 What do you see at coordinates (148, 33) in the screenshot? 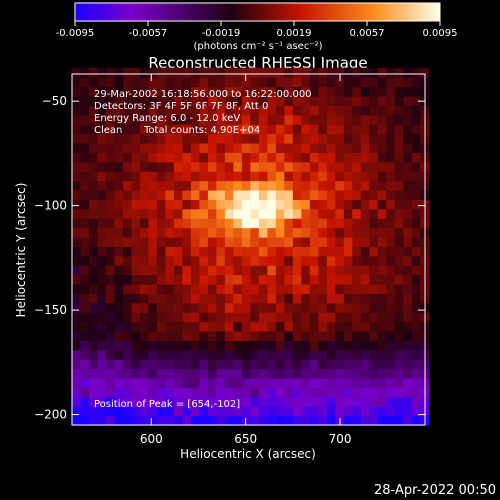
I see `colorbar-tick-label: -0.0057` at bounding box center [148, 33].